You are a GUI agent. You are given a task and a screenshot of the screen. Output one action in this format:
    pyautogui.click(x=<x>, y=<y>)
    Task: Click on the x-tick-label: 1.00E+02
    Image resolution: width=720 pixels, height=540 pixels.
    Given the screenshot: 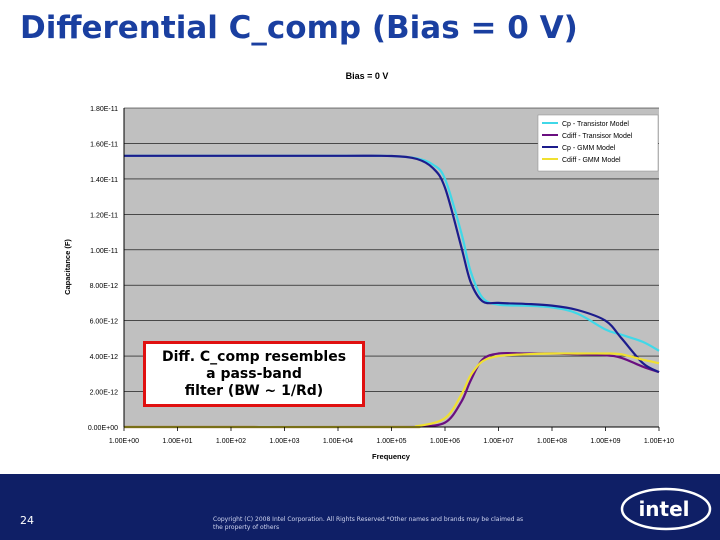 What is the action you would take?
    pyautogui.click(x=231, y=441)
    